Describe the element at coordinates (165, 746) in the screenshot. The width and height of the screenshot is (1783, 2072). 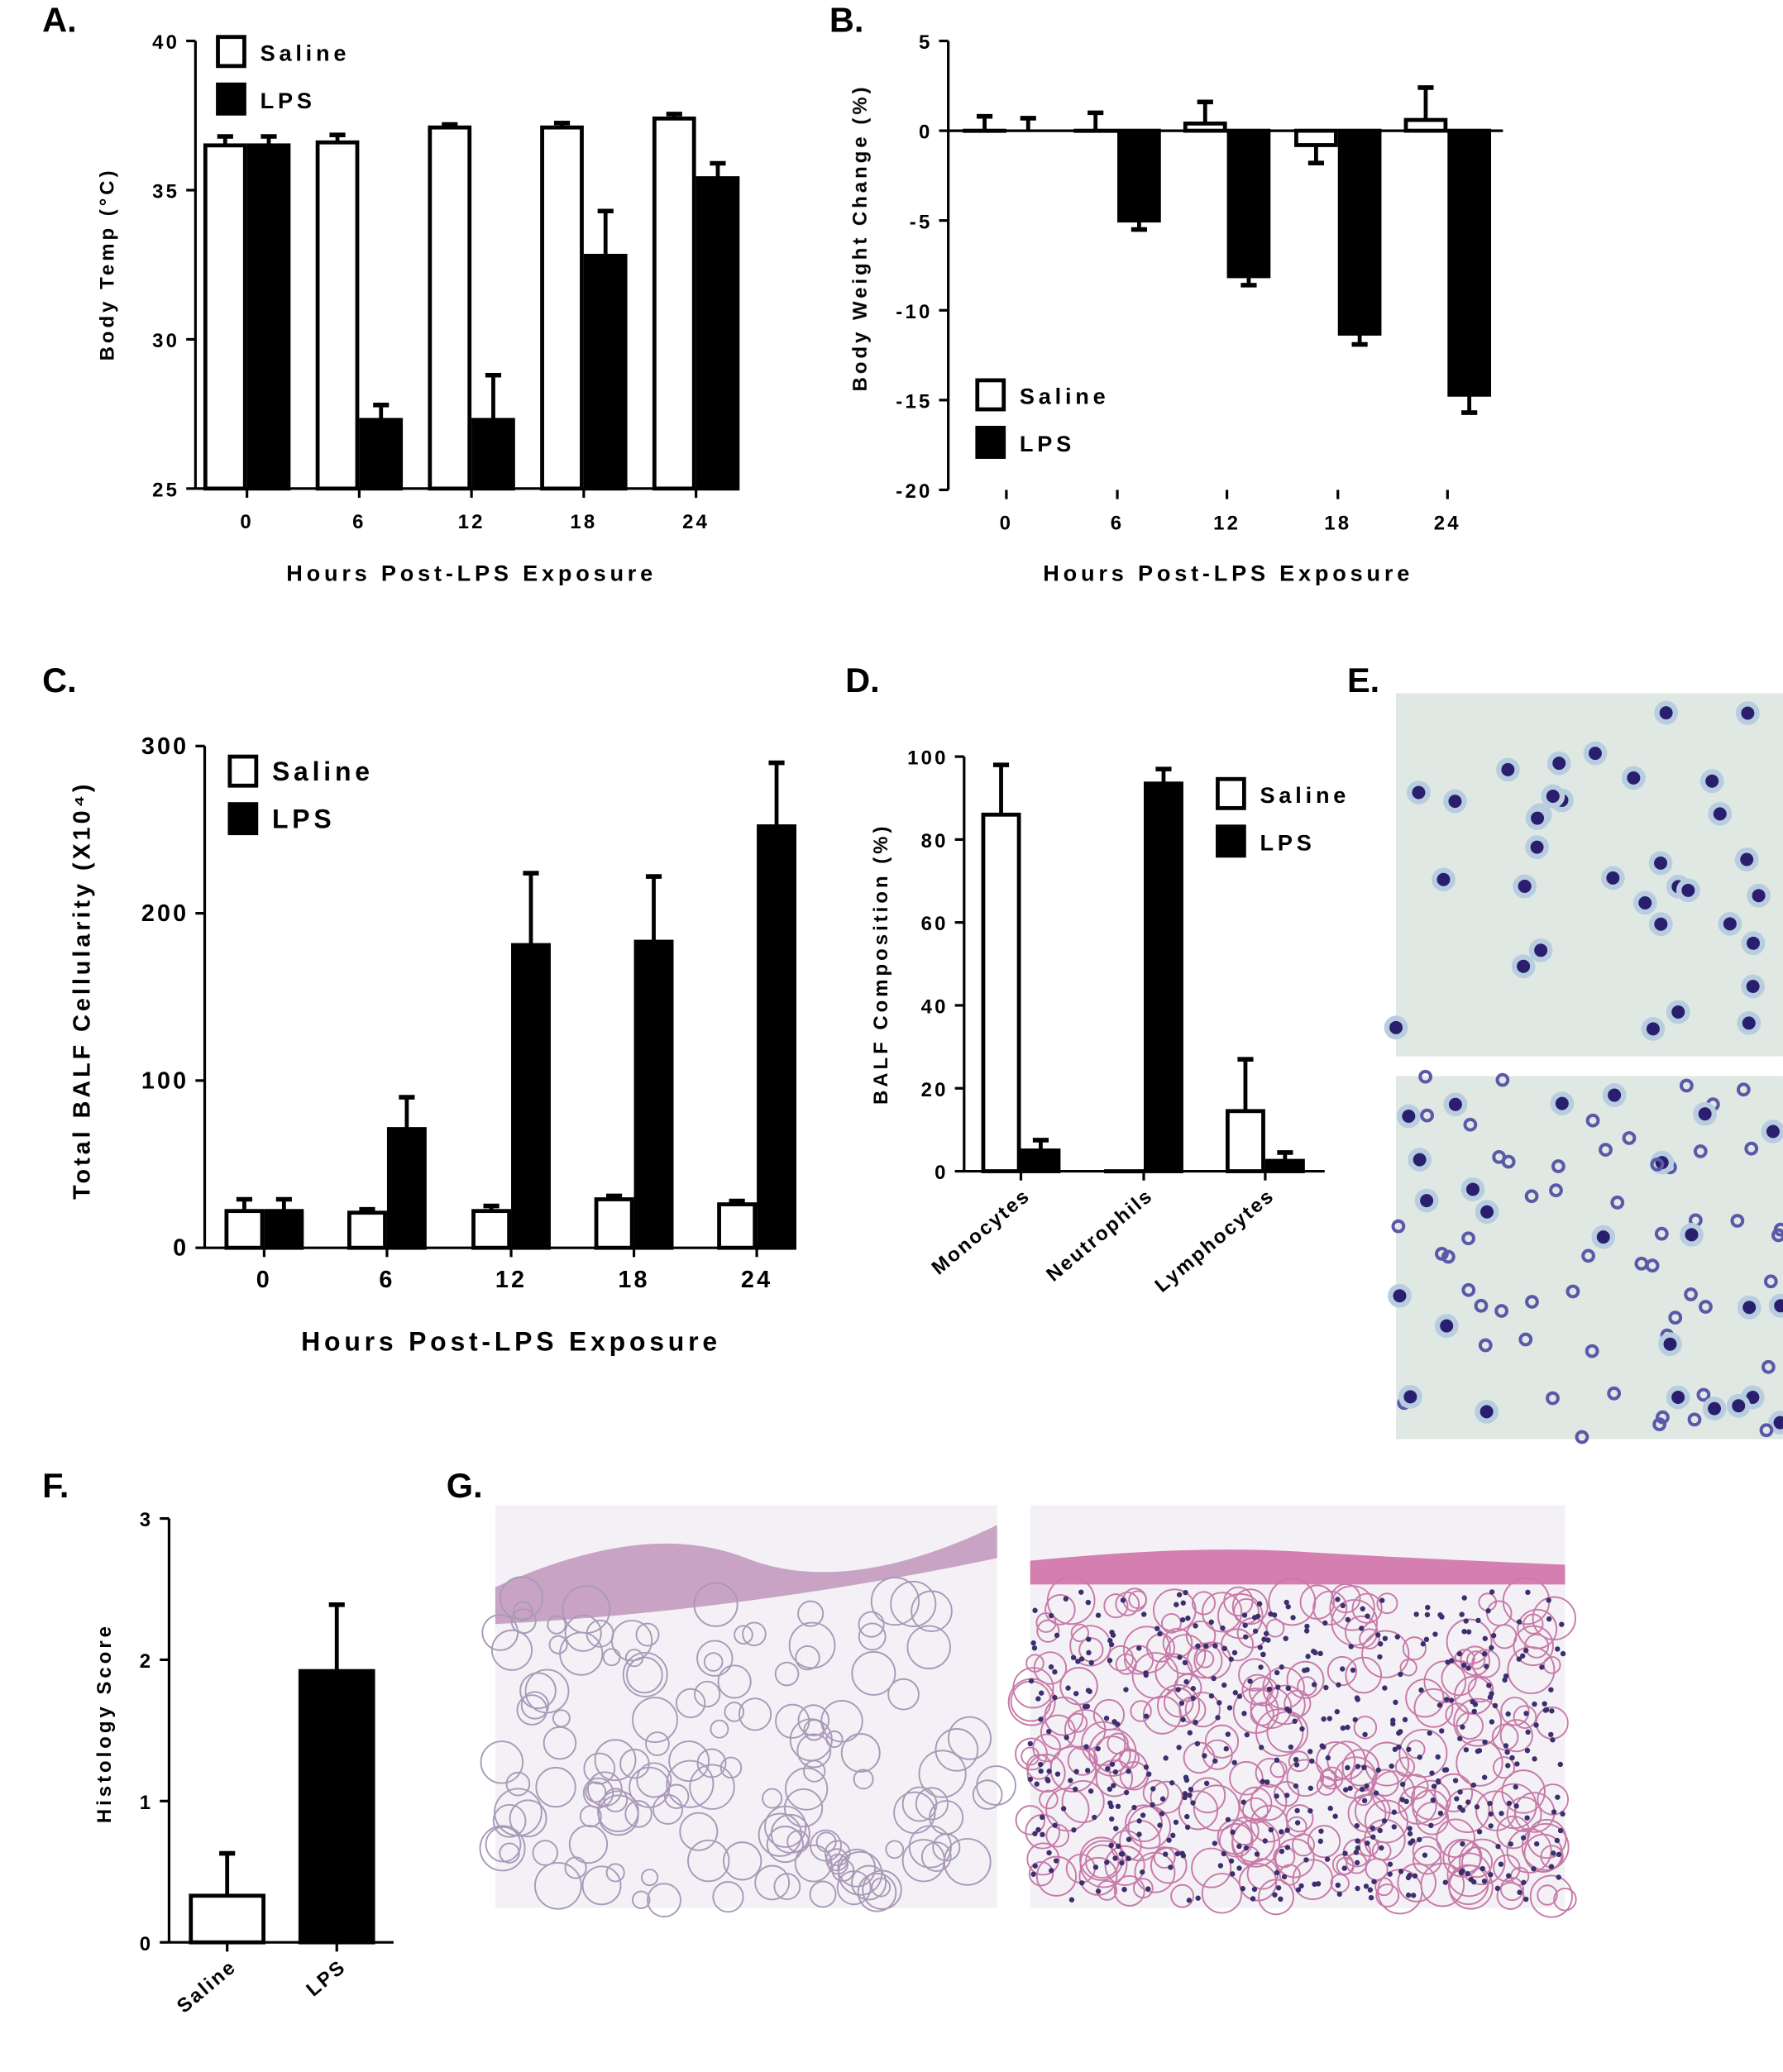
I see `y-tick-label: 300` at that location.